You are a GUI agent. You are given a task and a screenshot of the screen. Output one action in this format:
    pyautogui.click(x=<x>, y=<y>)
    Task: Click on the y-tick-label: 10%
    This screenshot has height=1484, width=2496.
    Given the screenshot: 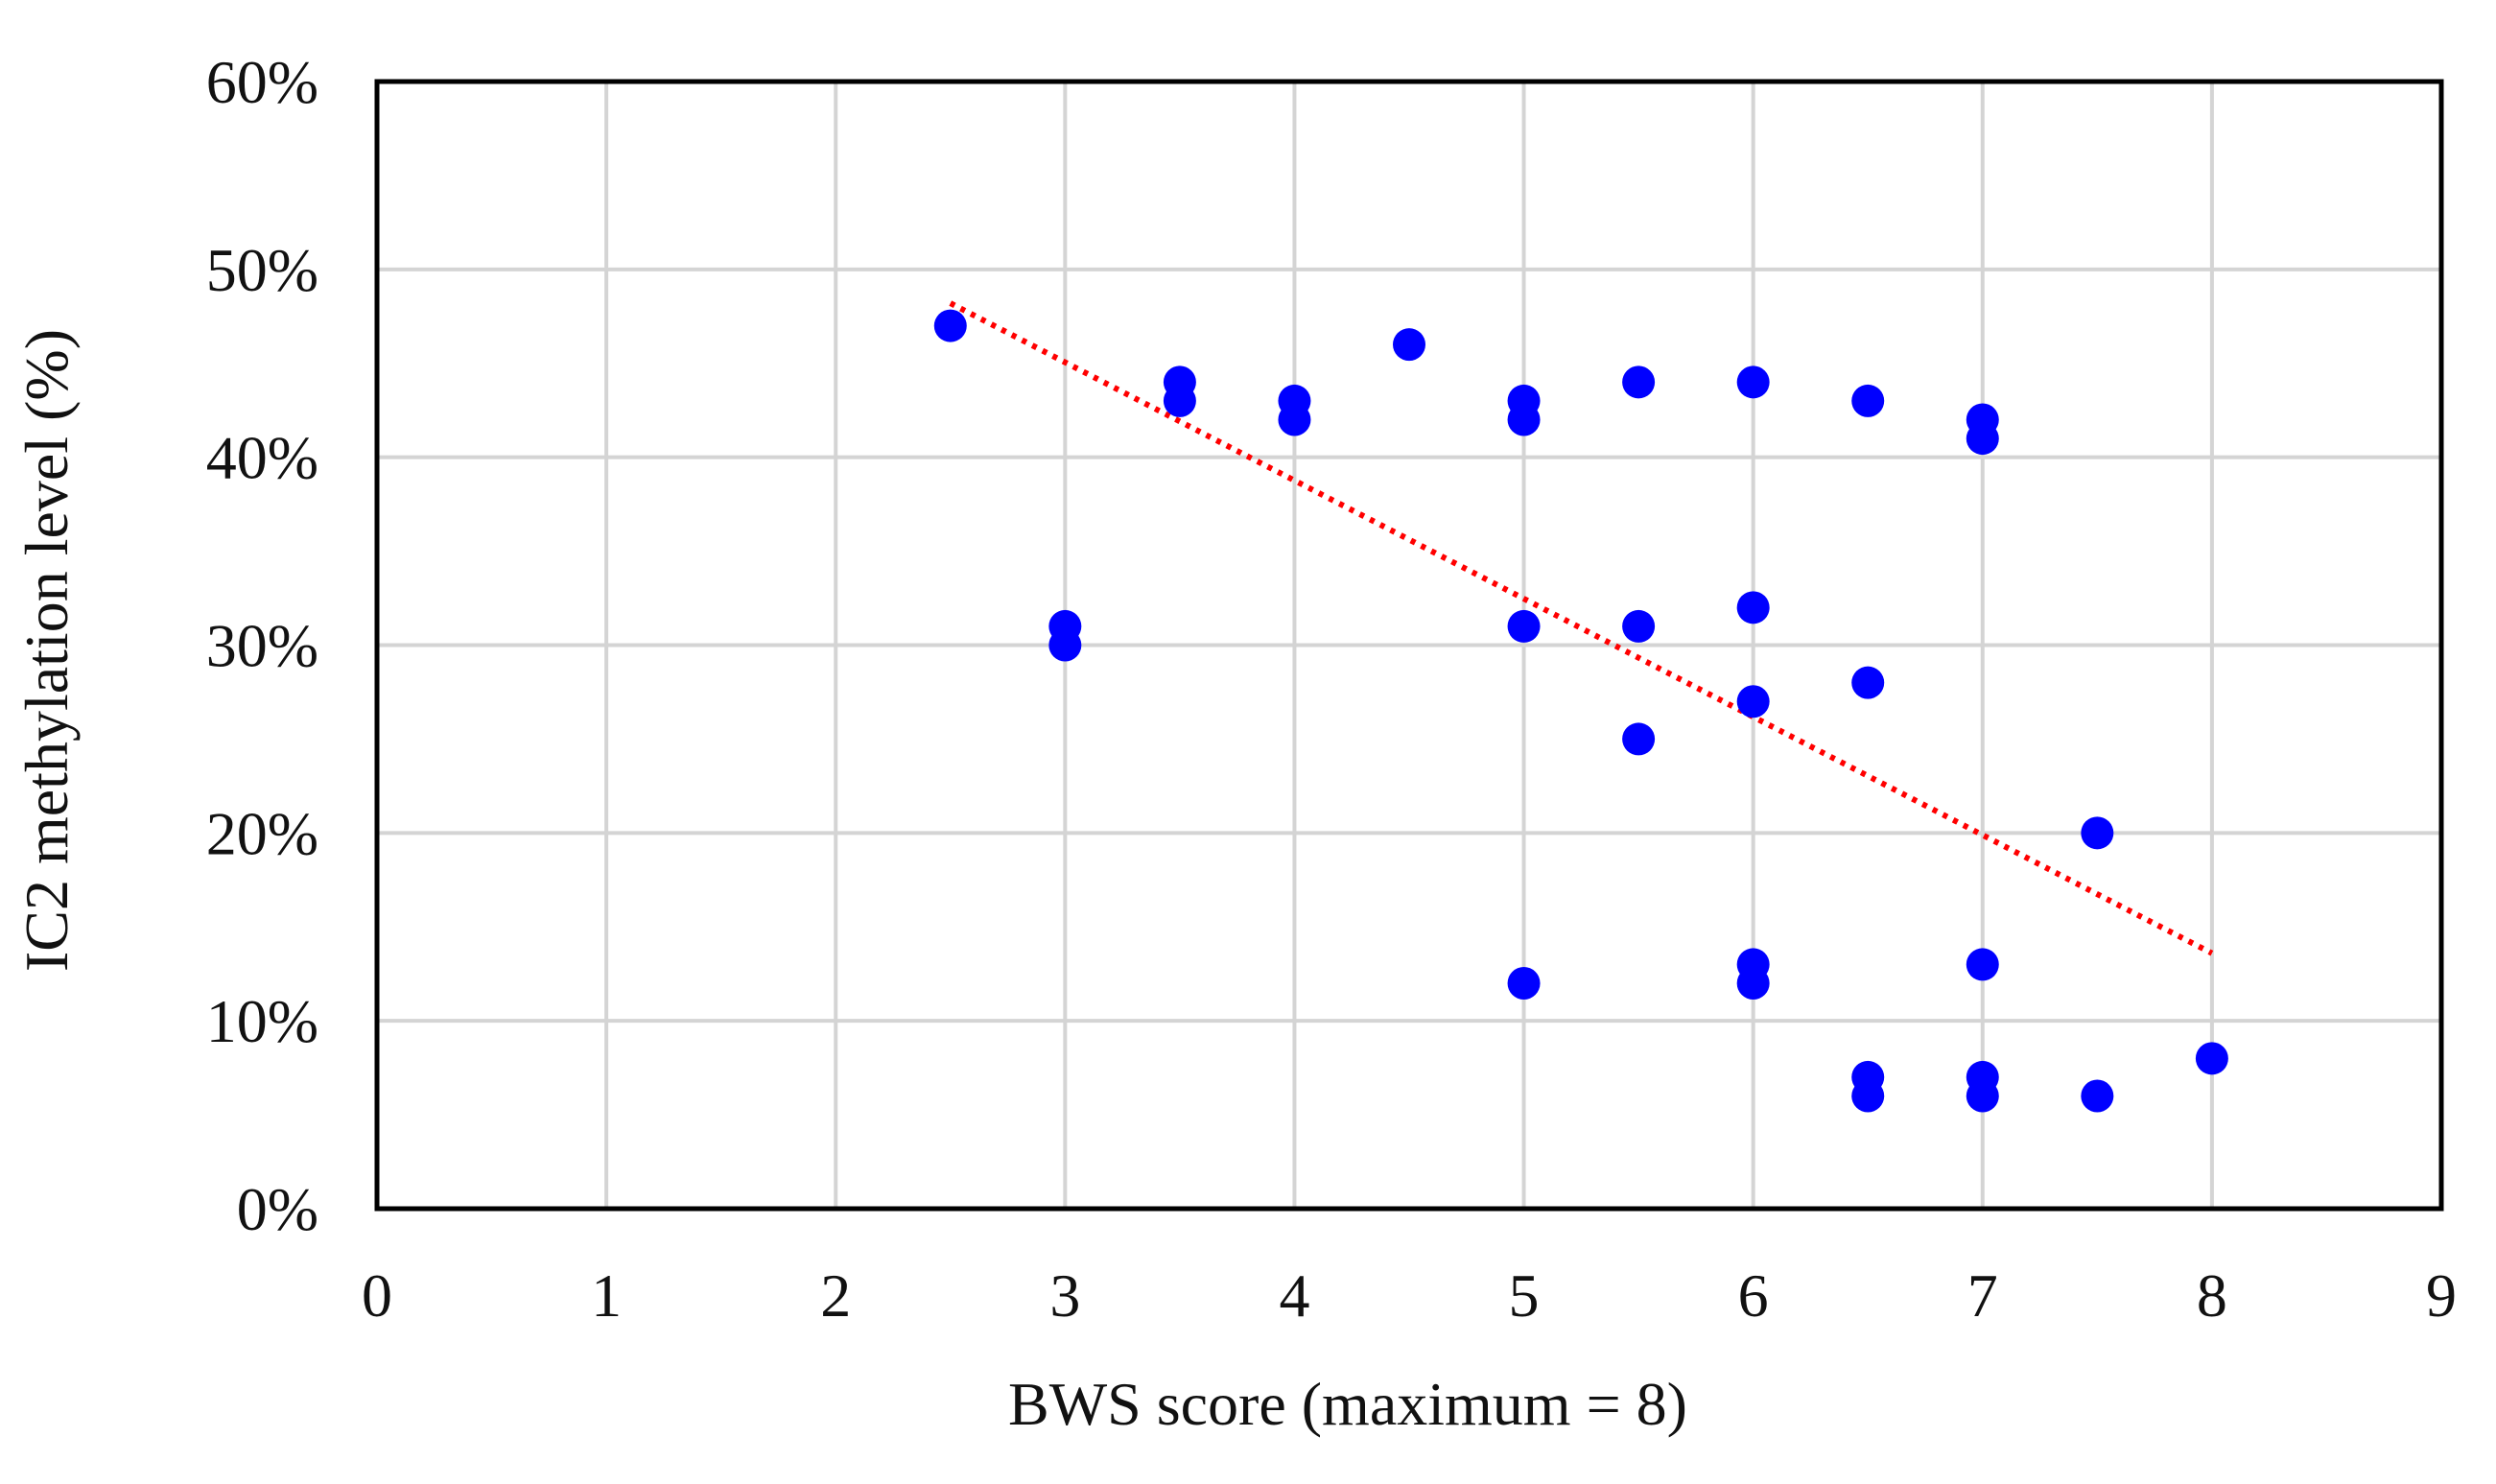 What is the action you would take?
    pyautogui.click(x=262, y=1021)
    